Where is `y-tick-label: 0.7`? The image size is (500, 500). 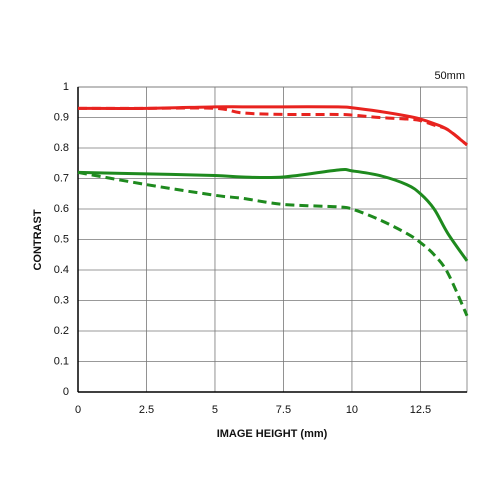 y-tick-label: 0.7 is located at coordinates (61, 178).